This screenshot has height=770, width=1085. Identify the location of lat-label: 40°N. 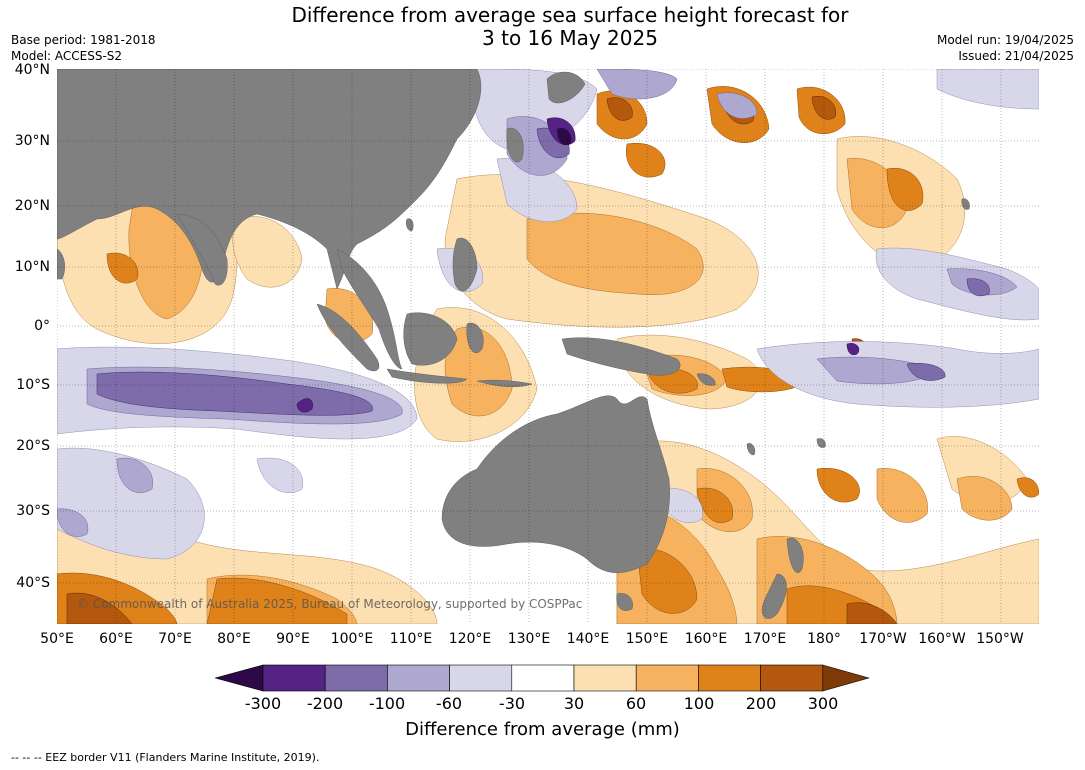
(32, 70).